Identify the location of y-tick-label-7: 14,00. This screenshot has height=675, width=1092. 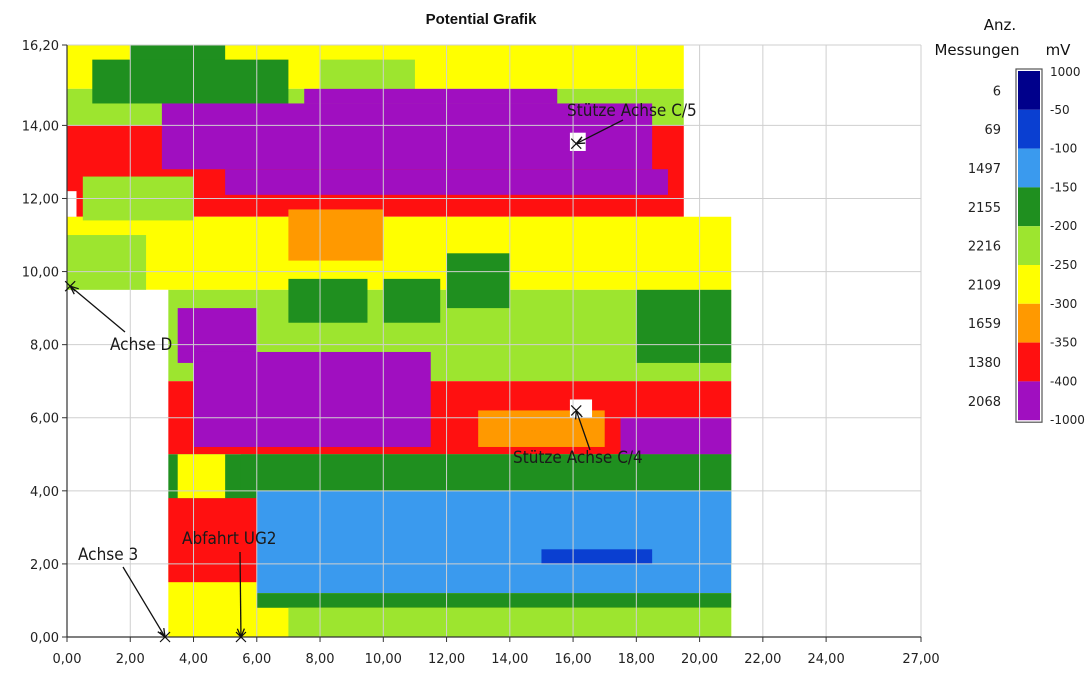
(40, 126).